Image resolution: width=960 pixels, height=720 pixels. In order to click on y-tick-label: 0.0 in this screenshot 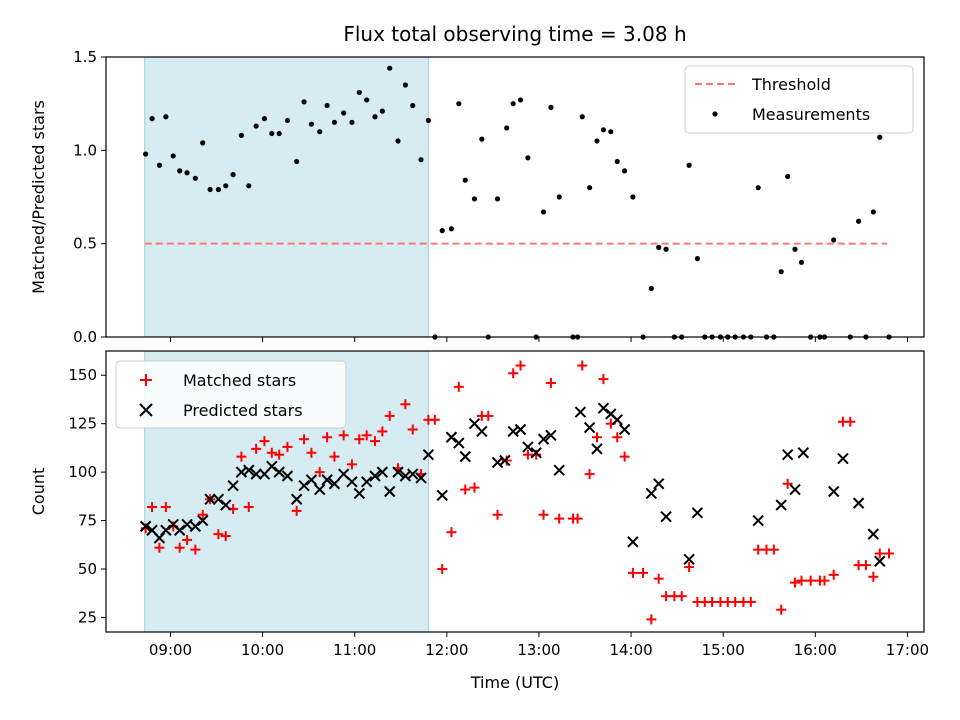, I will do `click(85, 337)`.